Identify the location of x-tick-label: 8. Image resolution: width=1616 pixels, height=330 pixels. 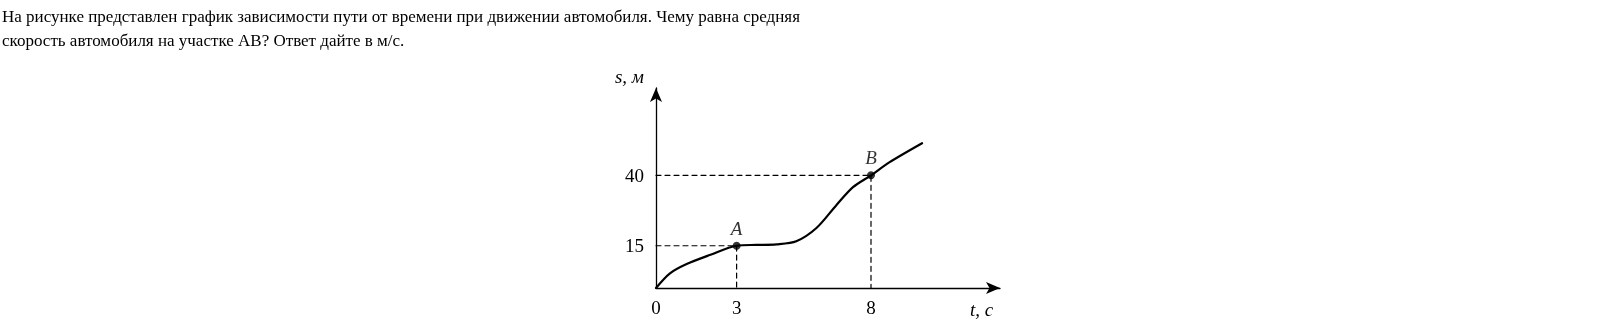
(871, 307).